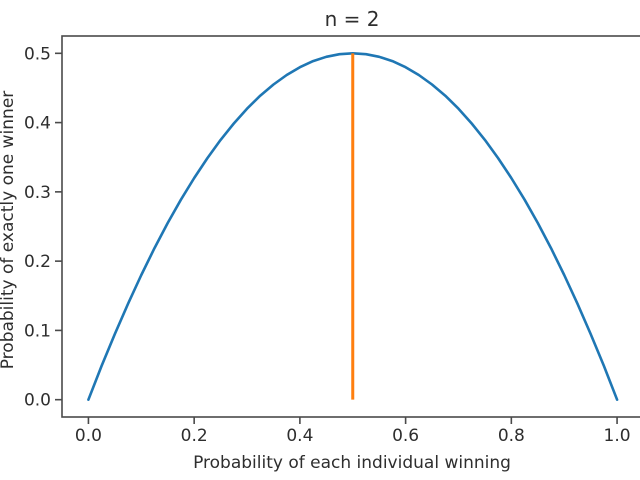  What do you see at coordinates (352, 463) in the screenshot?
I see `x-axis-label: Probability of each individual winning` at bounding box center [352, 463].